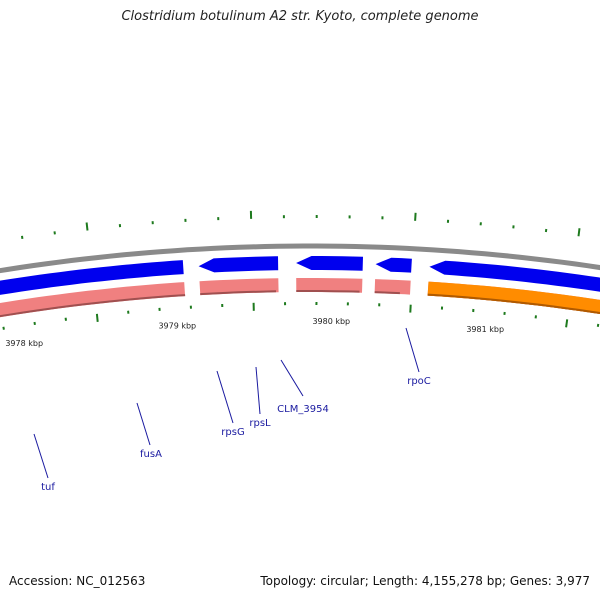 This screenshot has height=600, width=600. I want to click on feature-layer, so click(300, 287).